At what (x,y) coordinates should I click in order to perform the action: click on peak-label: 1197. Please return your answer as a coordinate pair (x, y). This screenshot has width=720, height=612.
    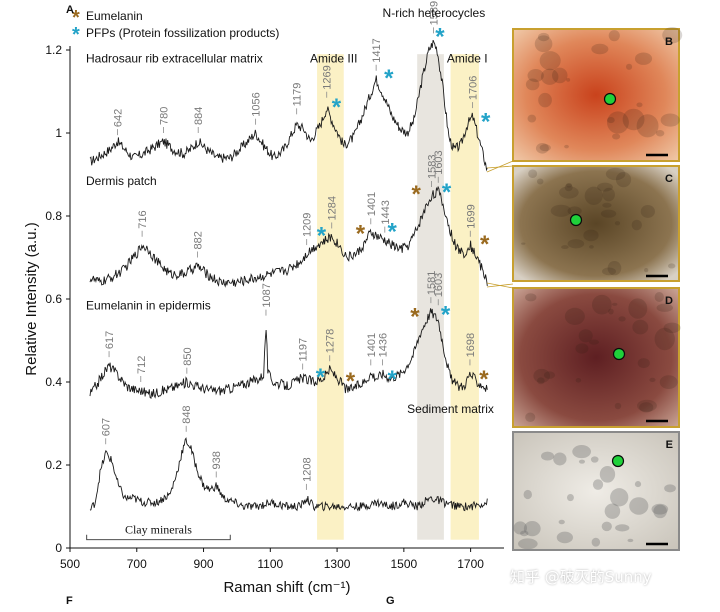
    Looking at the image, I should click on (304, 350).